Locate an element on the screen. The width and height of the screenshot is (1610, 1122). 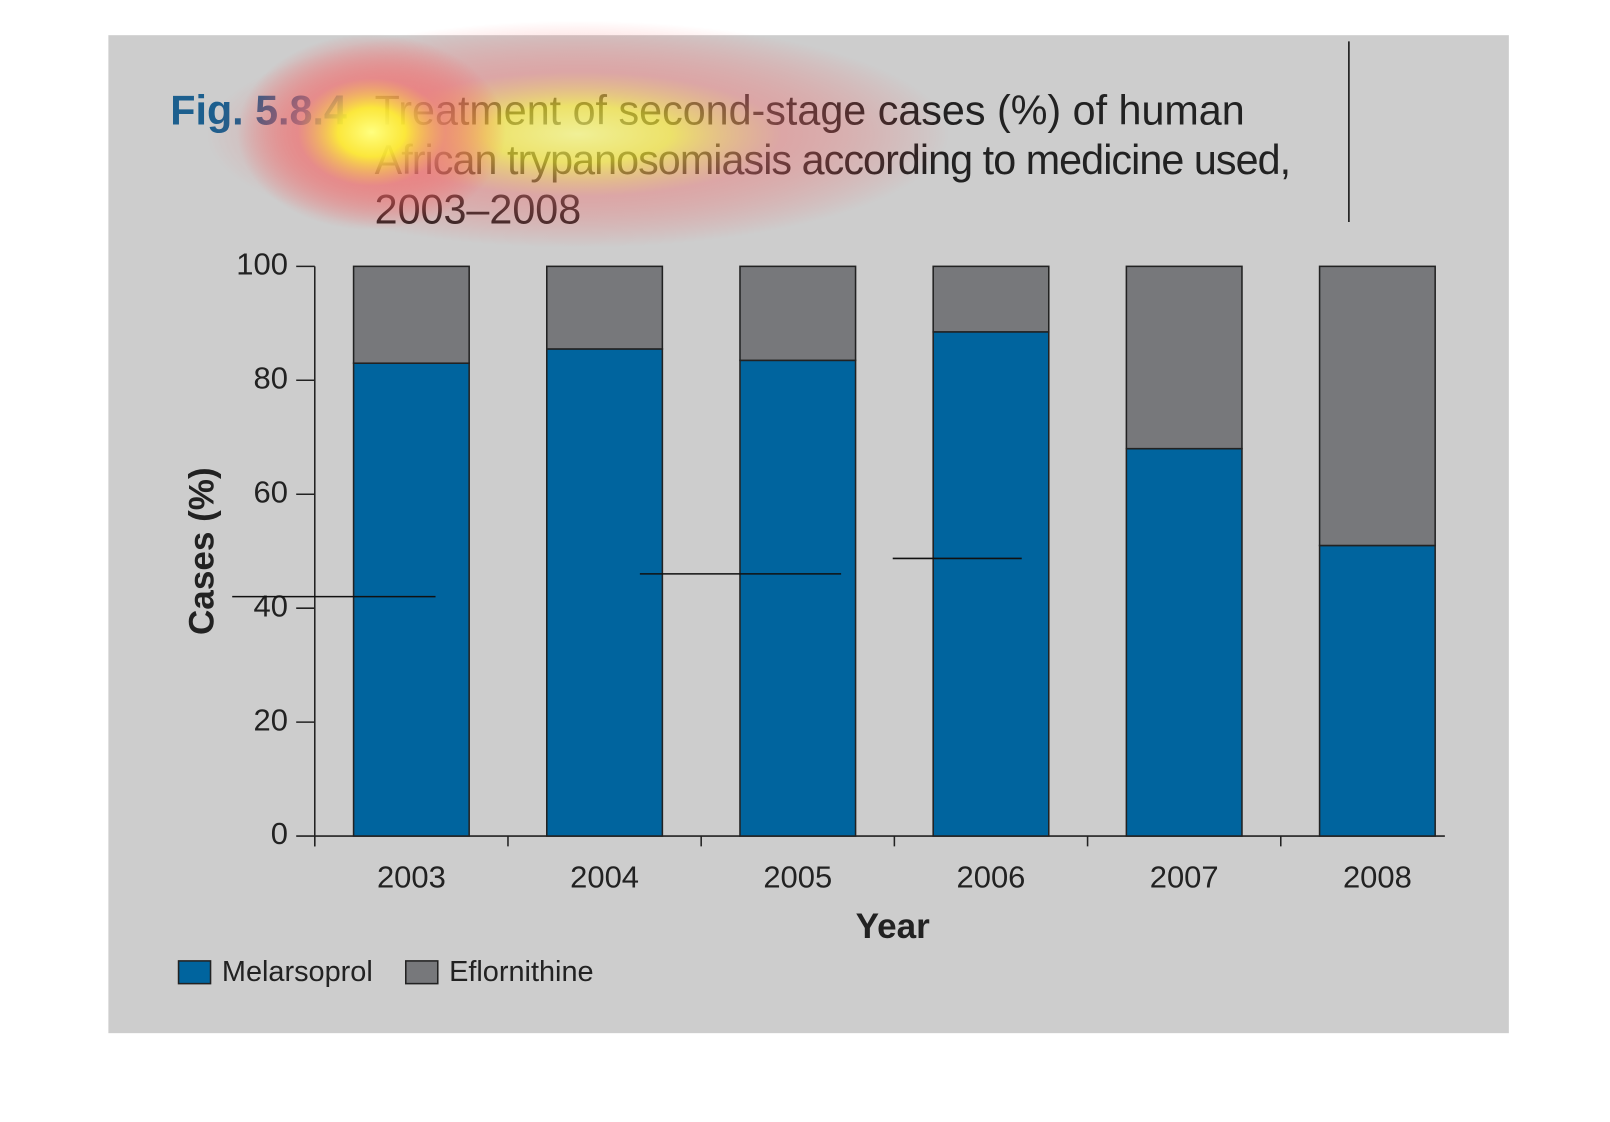
x-tick-label: 2008 is located at coordinates (1377, 877).